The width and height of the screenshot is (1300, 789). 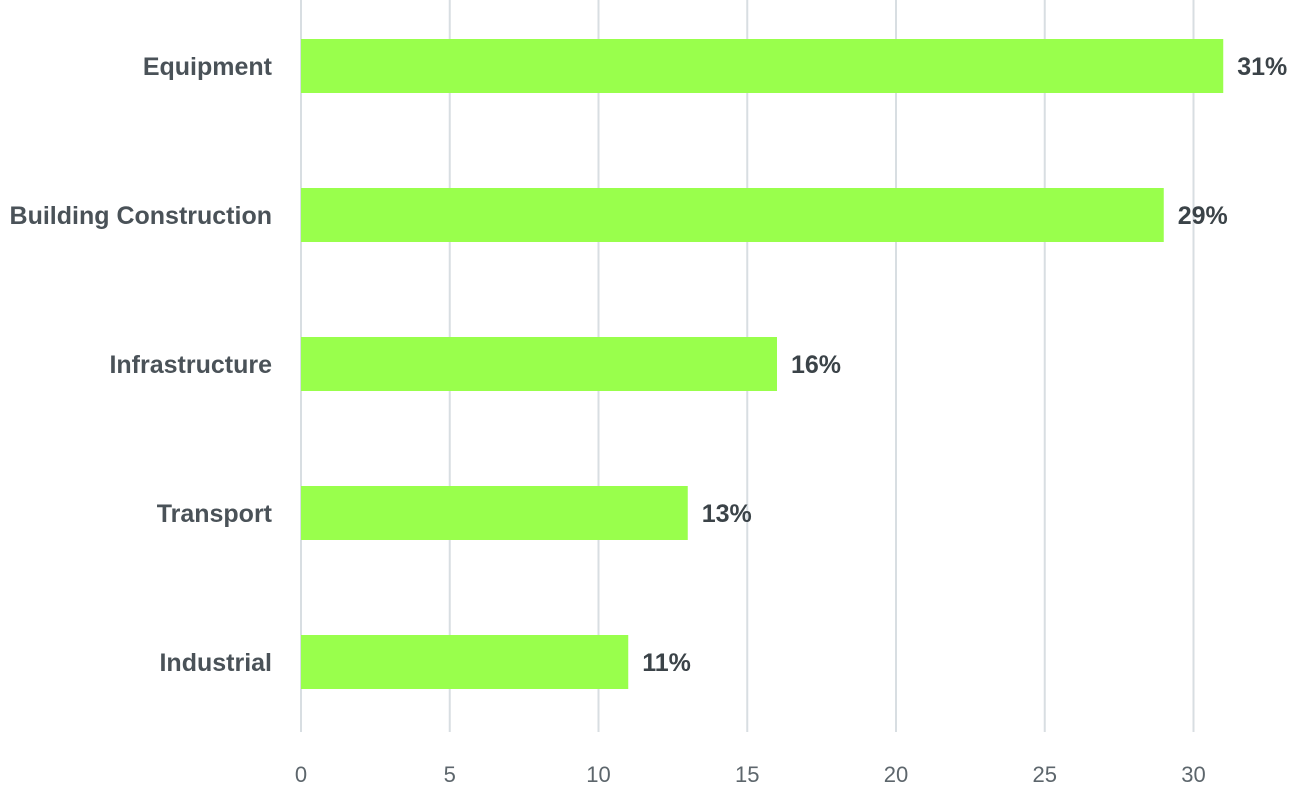 What do you see at coordinates (465, 662) in the screenshot?
I see `bar-industrial` at bounding box center [465, 662].